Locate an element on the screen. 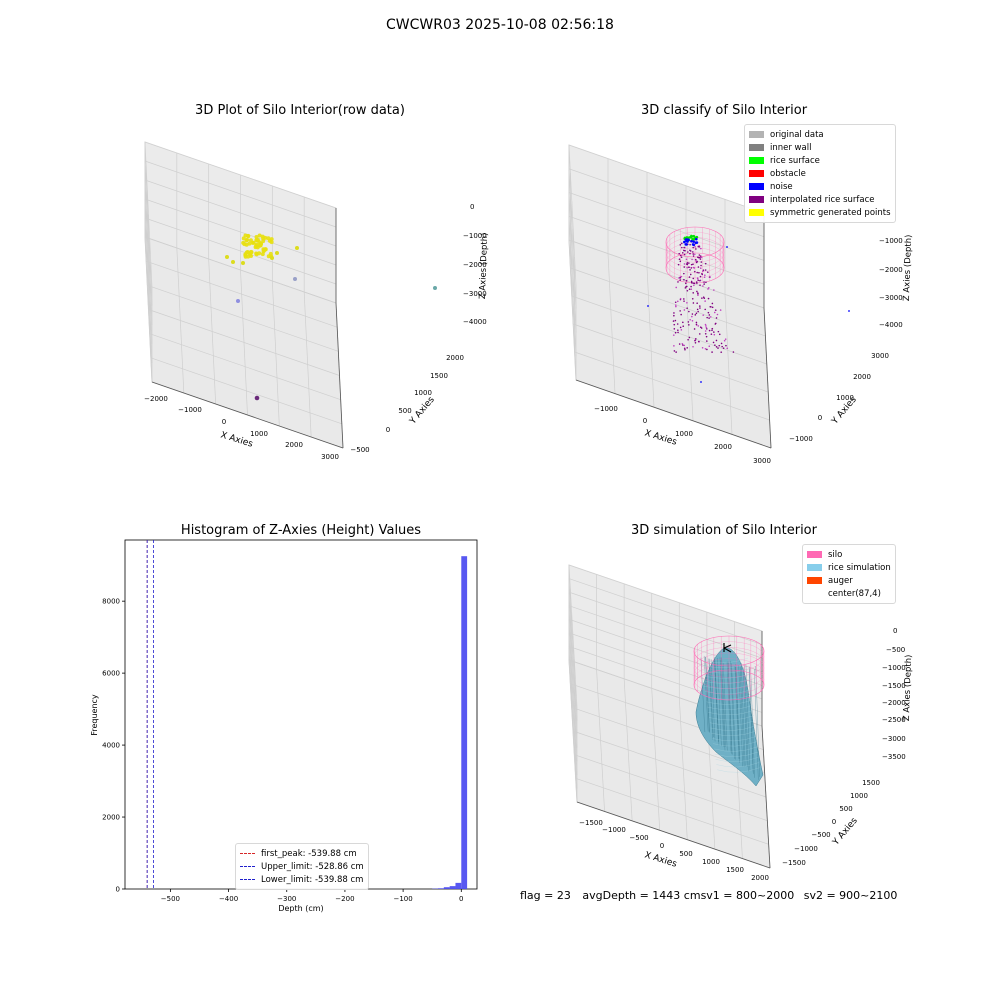 This screenshot has height=1000, width=1000. noise-point is located at coordinates (688, 240).